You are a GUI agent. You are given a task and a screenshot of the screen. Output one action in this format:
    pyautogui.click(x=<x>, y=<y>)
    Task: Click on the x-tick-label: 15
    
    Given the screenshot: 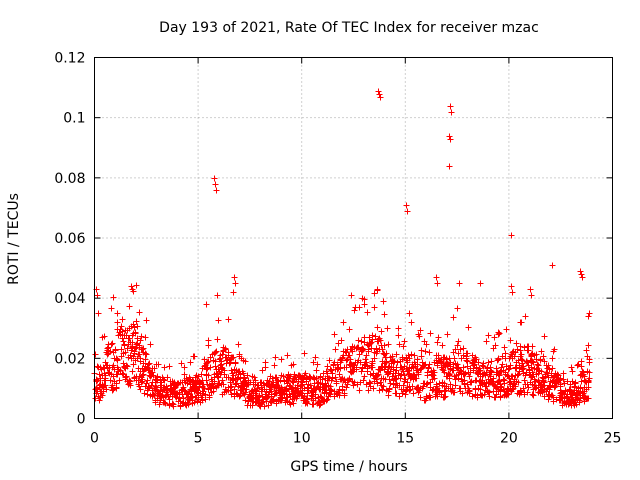 What is the action you would take?
    pyautogui.click(x=405, y=439)
    